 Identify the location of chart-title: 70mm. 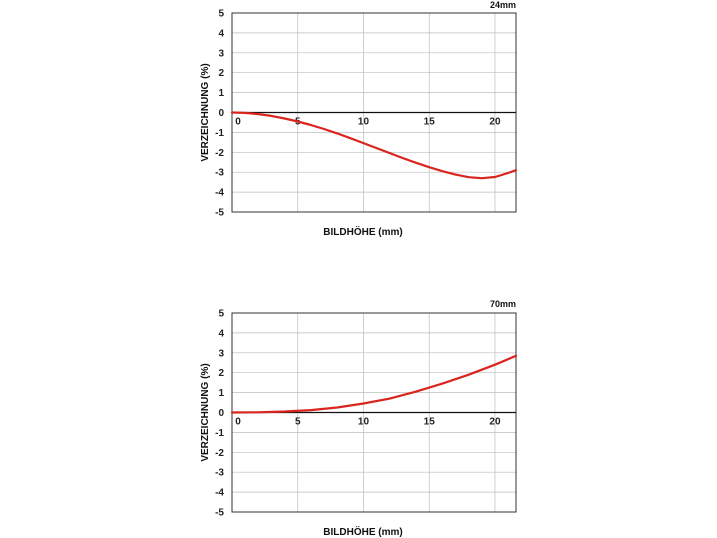
(503, 304).